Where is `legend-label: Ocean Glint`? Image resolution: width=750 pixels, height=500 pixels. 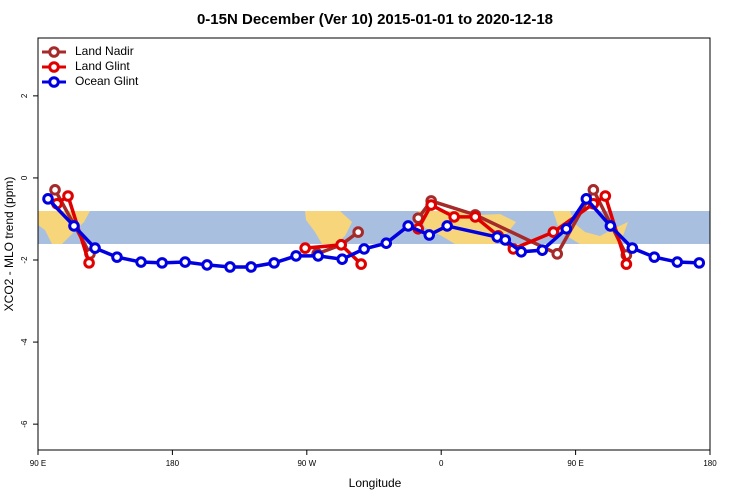 legend-label: Ocean Glint is located at coordinates (107, 81).